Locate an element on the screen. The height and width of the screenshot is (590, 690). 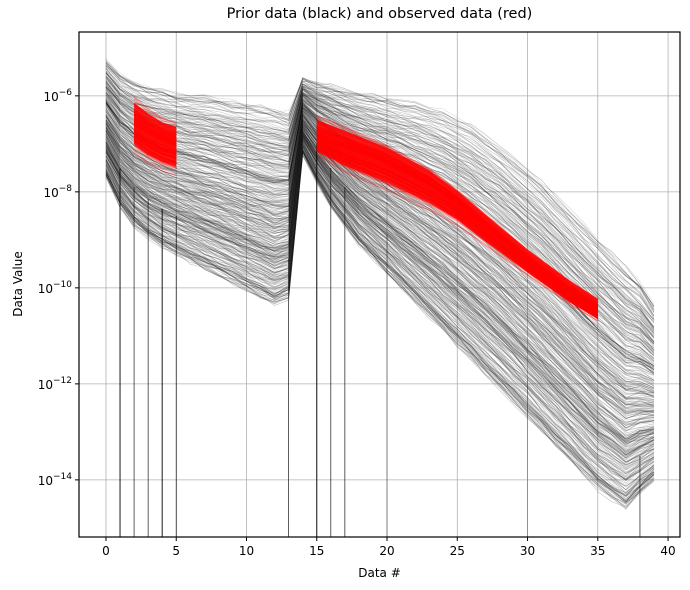
x-tick-label: 35 is located at coordinates (597, 551).